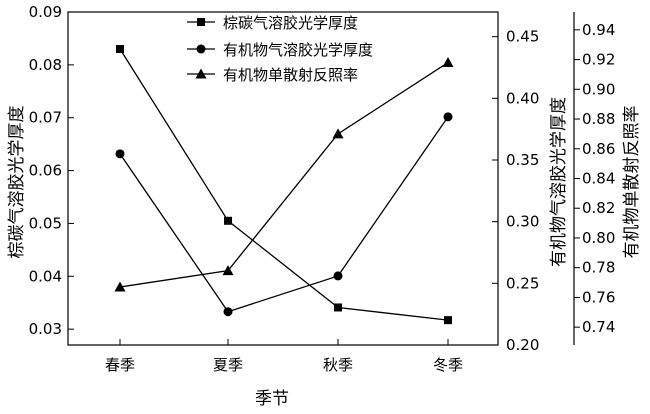  I want to click on x-axis-title: 季节, so click(272, 399).